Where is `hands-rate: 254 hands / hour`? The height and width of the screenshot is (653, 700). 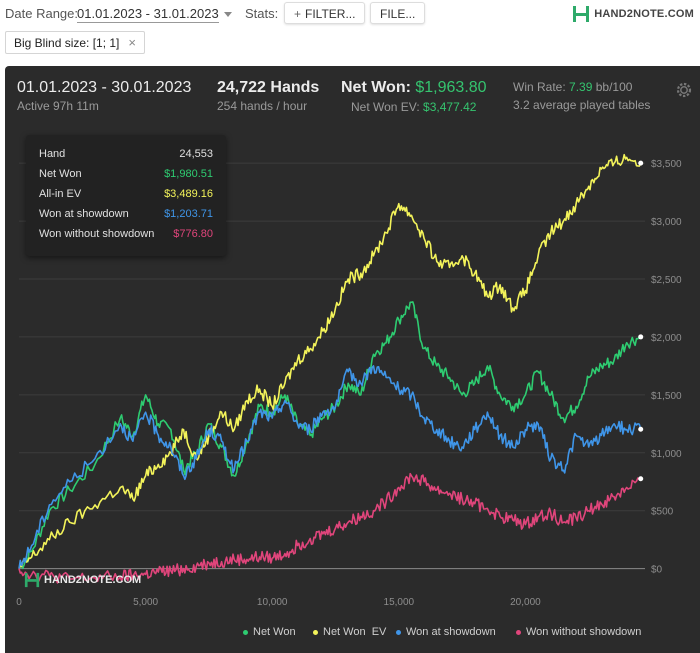 hands-rate: 254 hands / hour is located at coordinates (262, 106).